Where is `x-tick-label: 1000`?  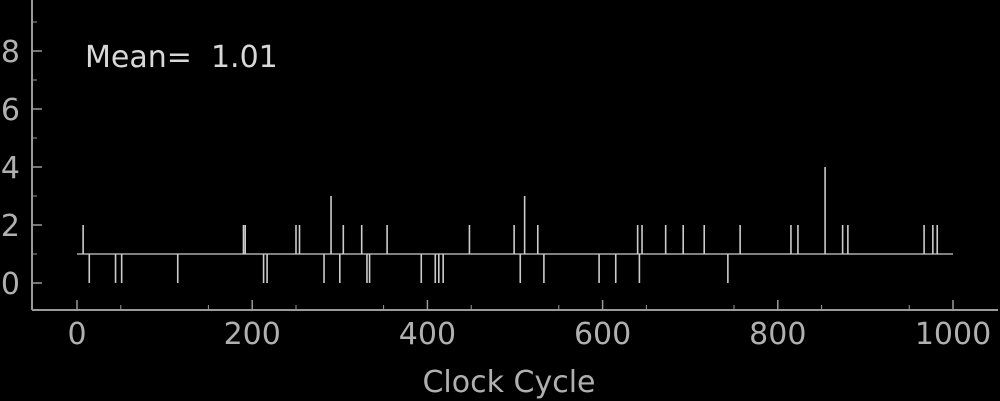 x-tick-label: 1000 is located at coordinates (953, 334).